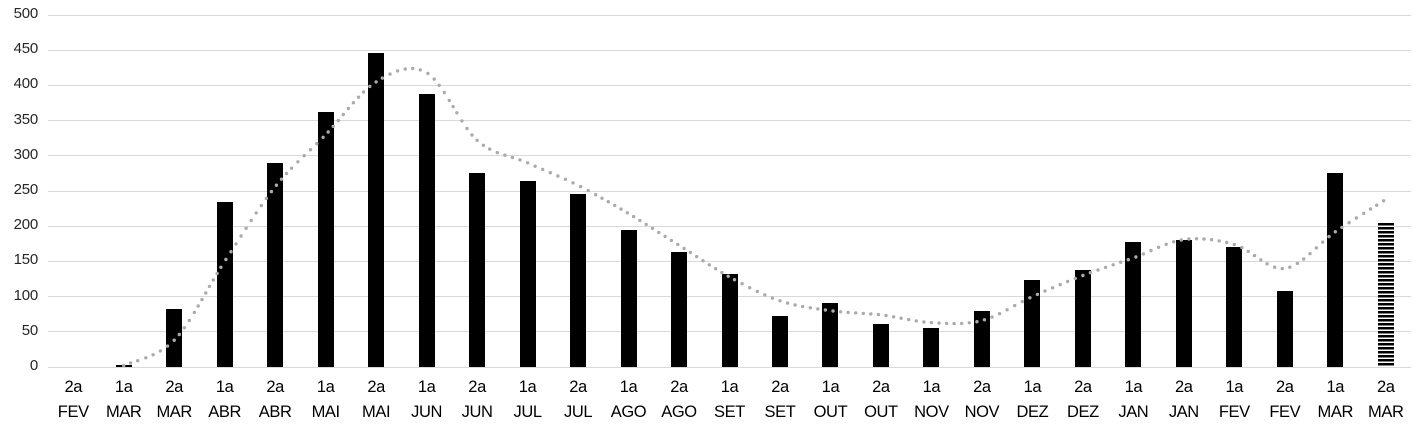 The image size is (1426, 433). Describe the element at coordinates (1386, 400) in the screenshot. I see `x-tick-label: 2a MAR` at that location.